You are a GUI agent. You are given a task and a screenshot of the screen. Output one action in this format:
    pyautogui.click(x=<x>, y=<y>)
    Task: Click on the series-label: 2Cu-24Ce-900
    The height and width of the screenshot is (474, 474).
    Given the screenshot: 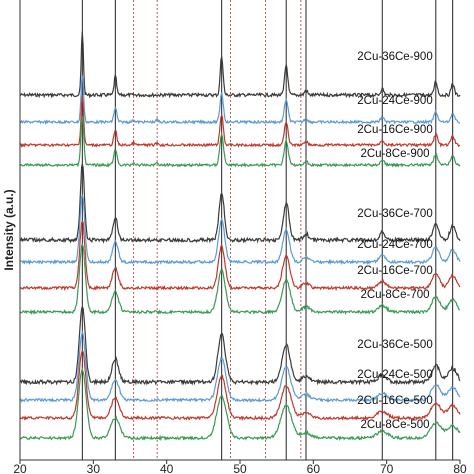 What is the action you would take?
    pyautogui.click(x=394, y=101)
    